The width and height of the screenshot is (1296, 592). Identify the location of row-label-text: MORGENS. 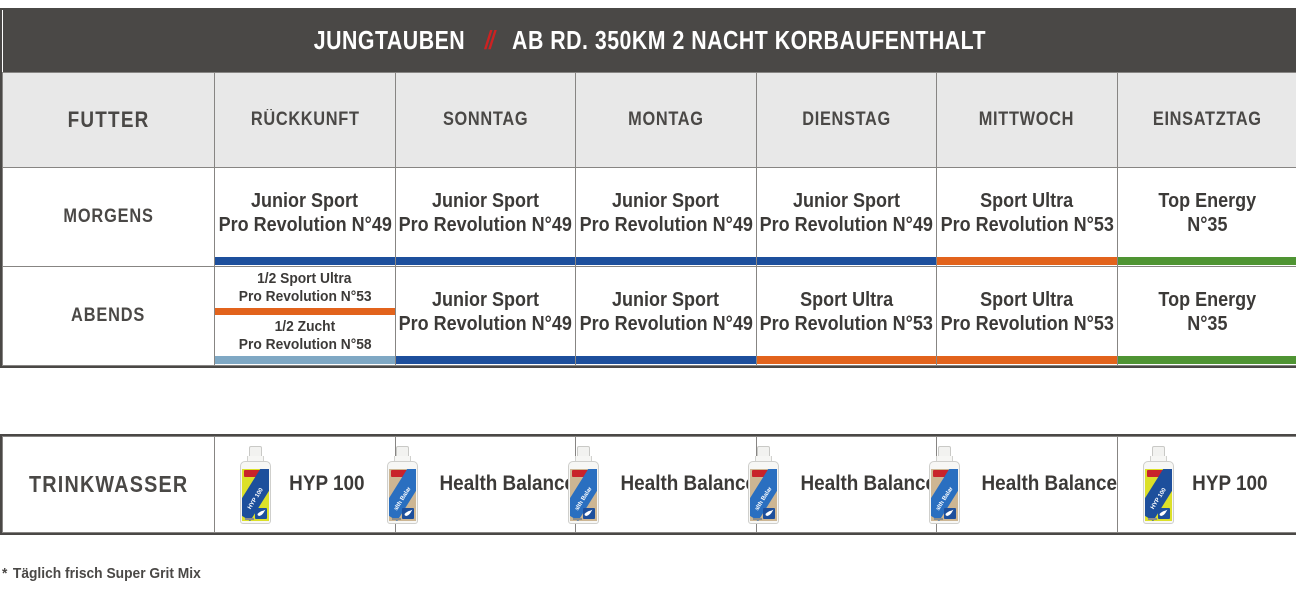
(108, 216).